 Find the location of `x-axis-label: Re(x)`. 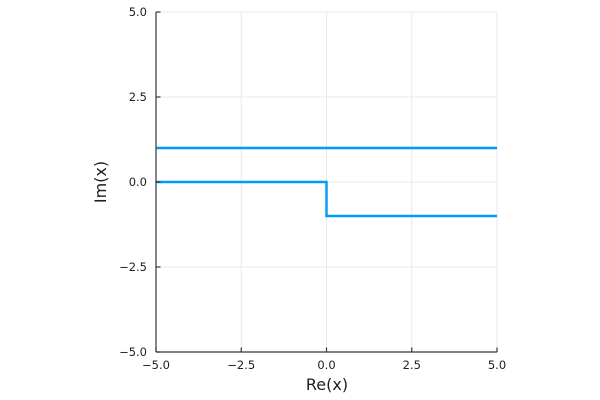

x-axis-label: Re(x) is located at coordinates (327, 384).